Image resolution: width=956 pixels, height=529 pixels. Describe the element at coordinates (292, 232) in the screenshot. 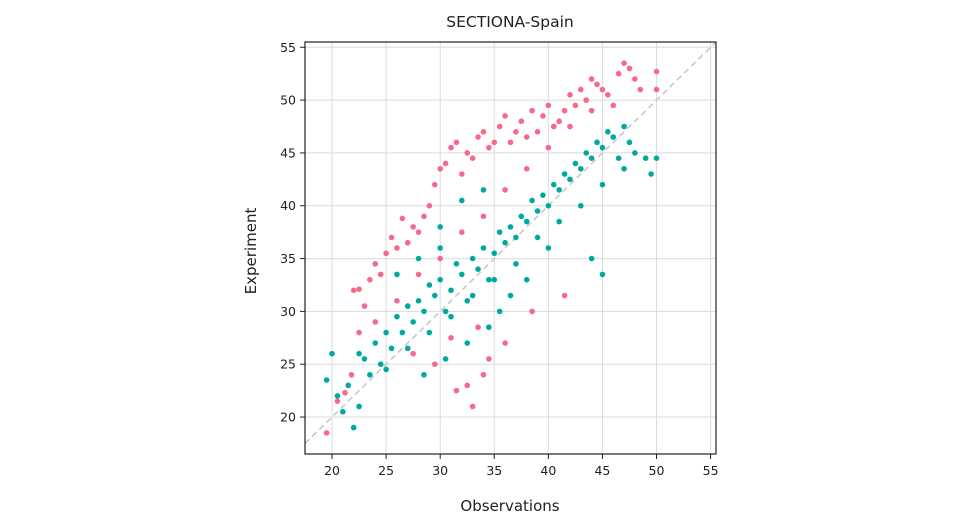

I see `y-axis-ticks: 20 25 30 35 40 45 50 55` at that location.